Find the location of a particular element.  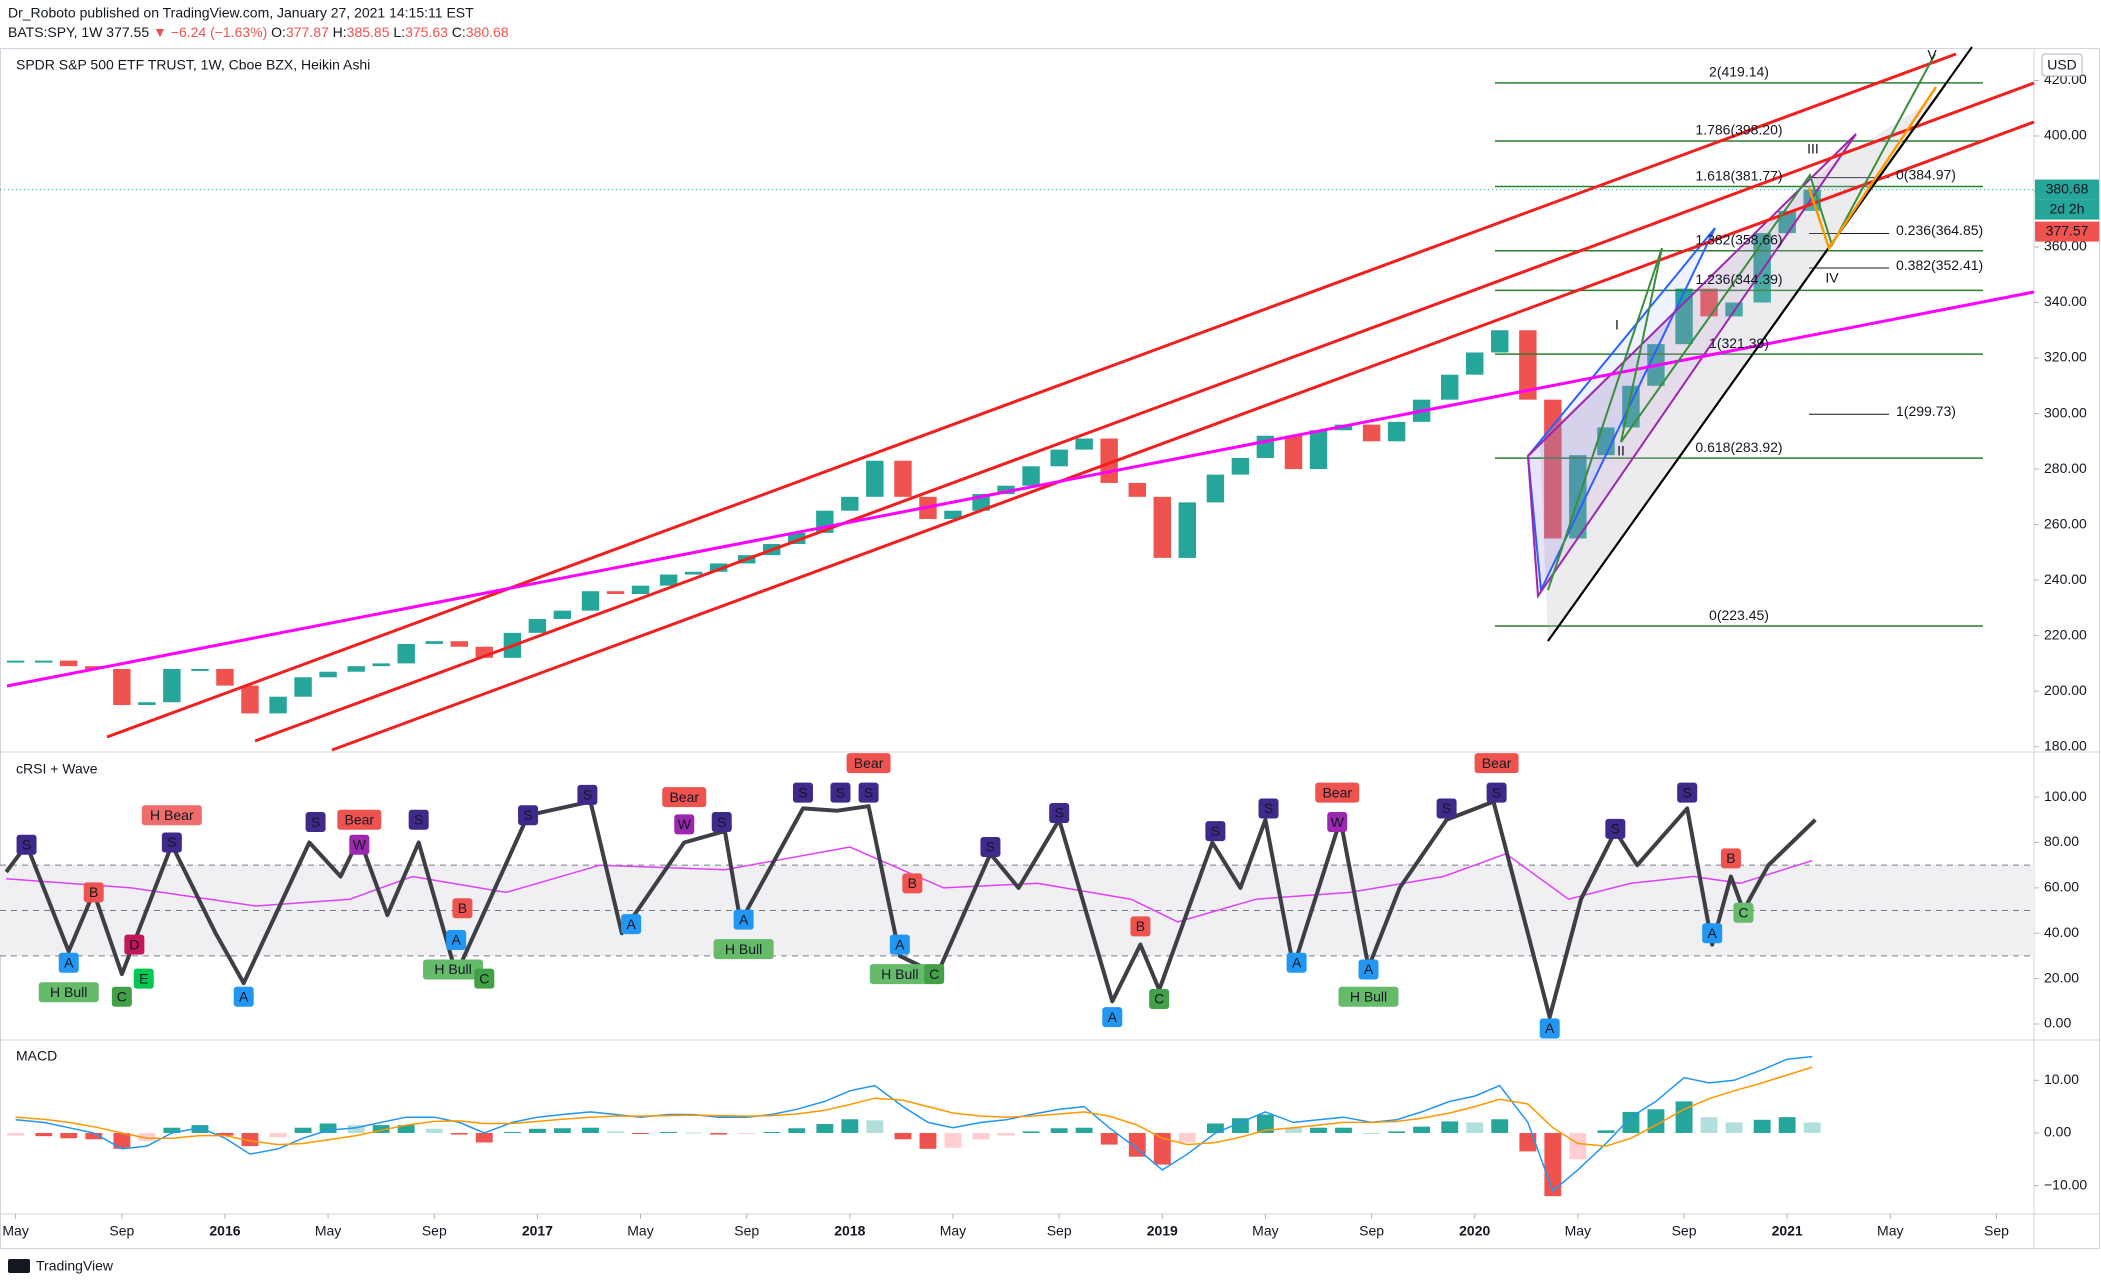

signal-label: C is located at coordinates (1743, 913).